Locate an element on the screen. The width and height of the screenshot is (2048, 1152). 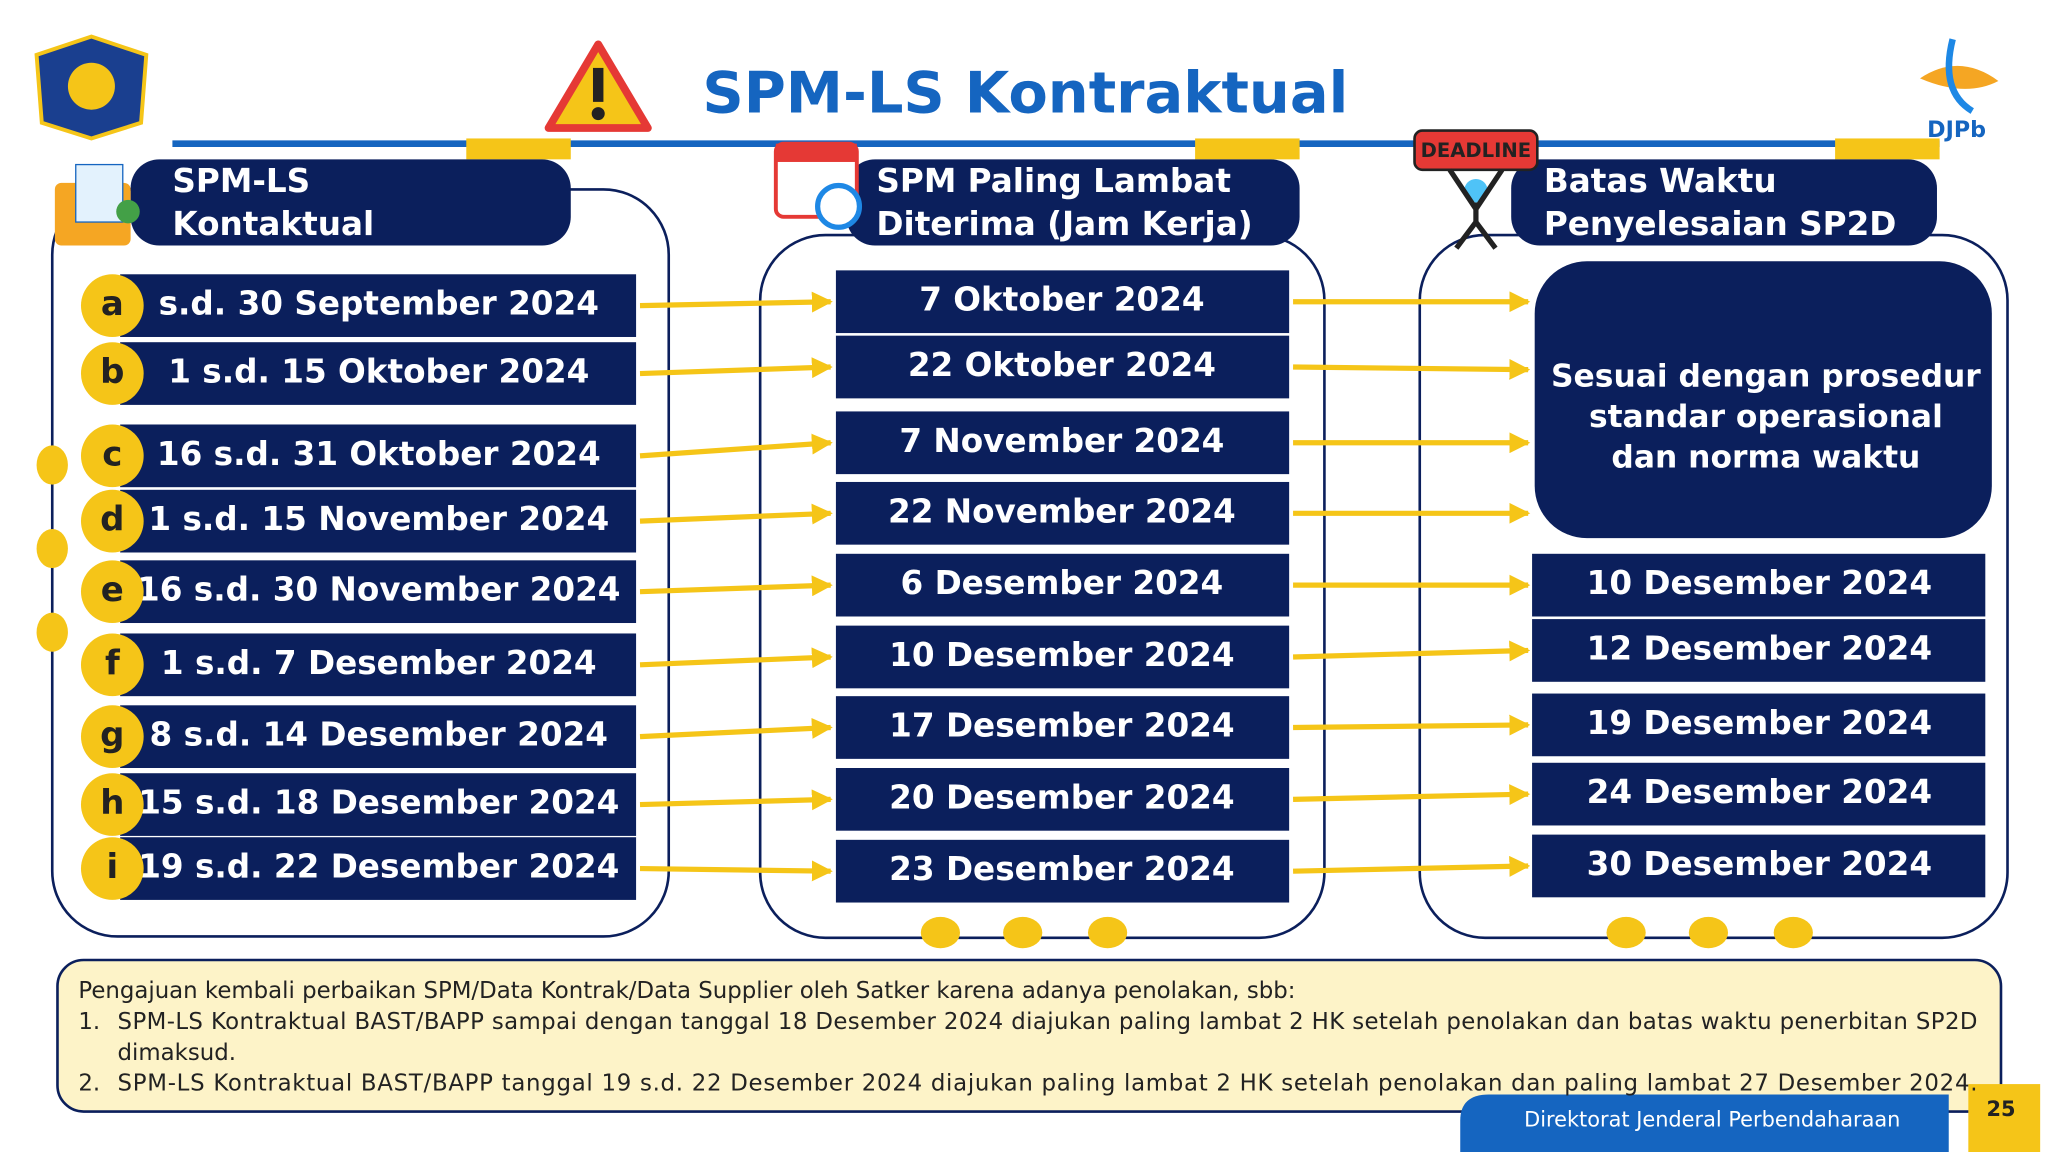
letter: i is located at coordinates (113, 867).